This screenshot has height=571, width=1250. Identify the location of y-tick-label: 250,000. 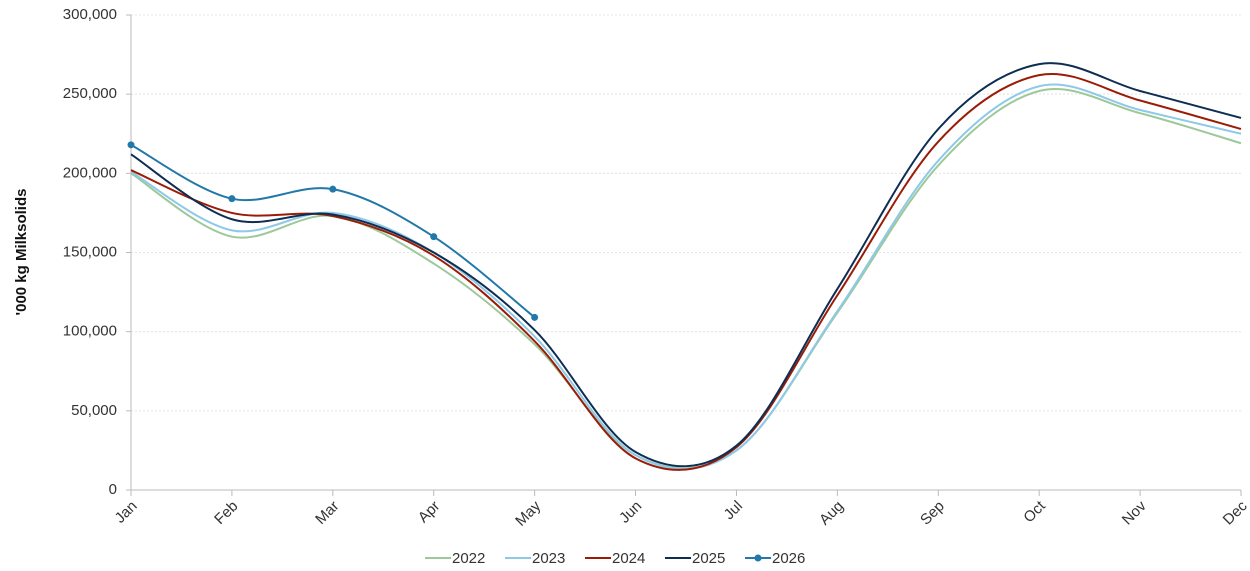
(90, 93).